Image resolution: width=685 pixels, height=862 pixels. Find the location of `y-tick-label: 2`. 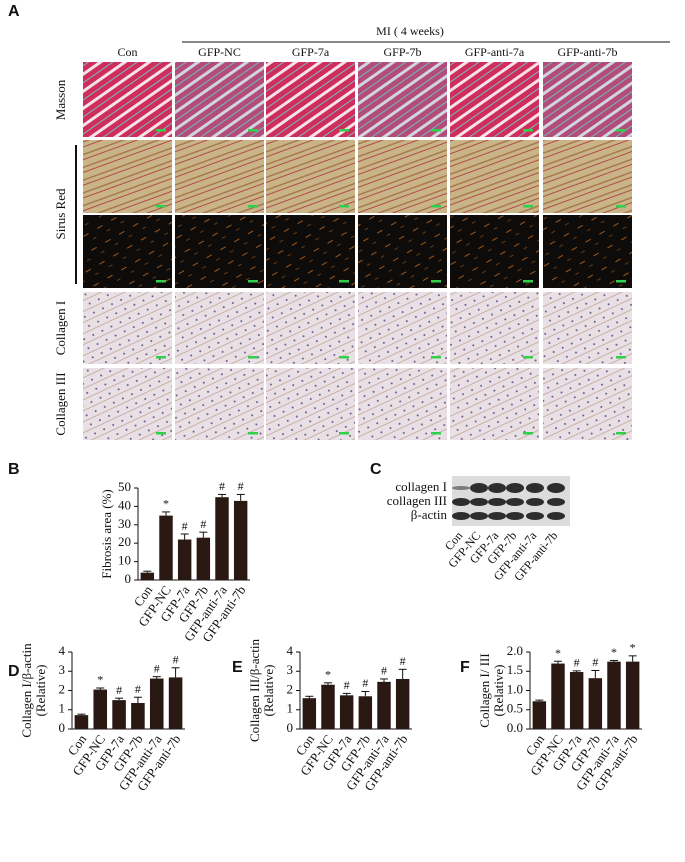

y-tick-label: 2 is located at coordinates (62, 688).